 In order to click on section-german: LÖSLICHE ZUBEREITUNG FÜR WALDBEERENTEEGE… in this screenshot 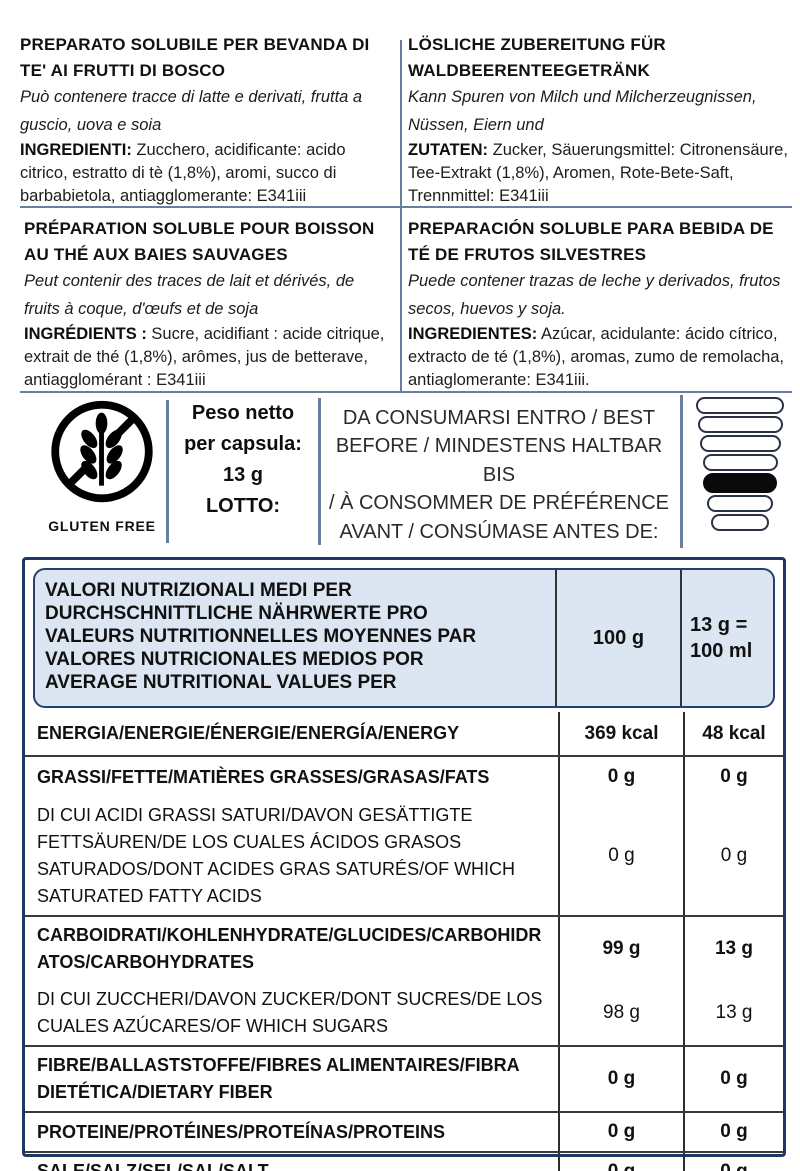, I will do `click(601, 119)`.